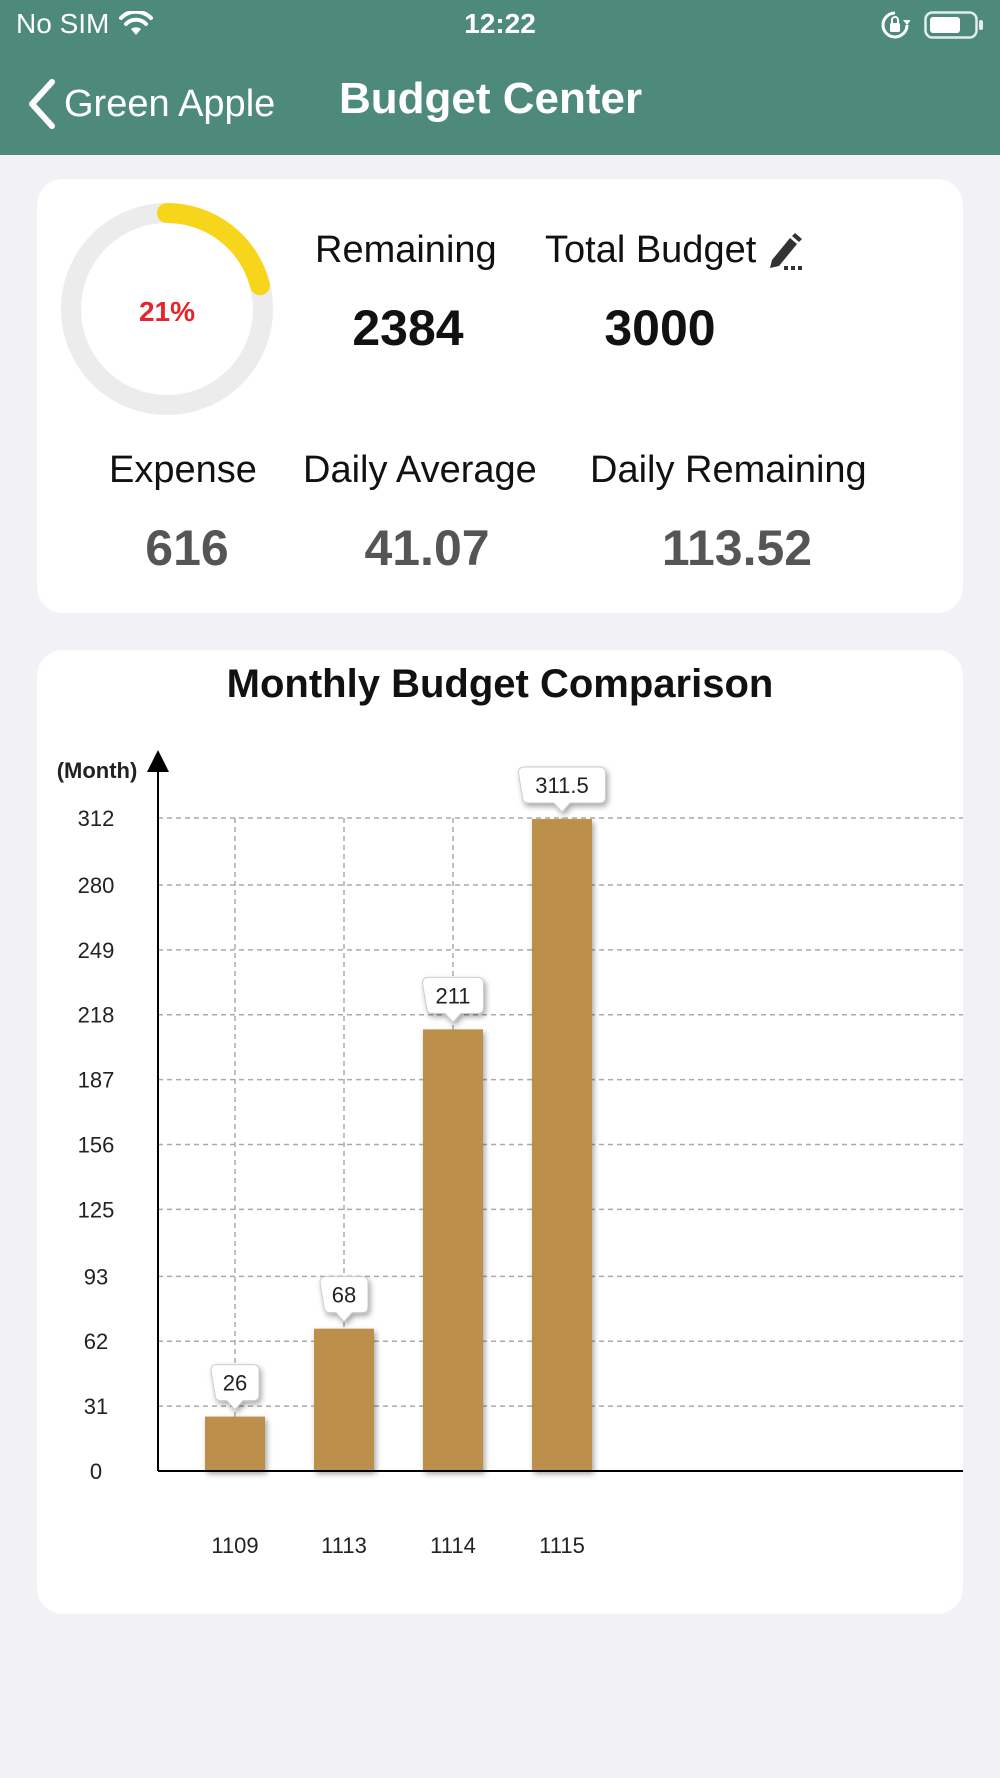 The width and height of the screenshot is (1000, 1778). What do you see at coordinates (63, 23) in the screenshot?
I see `carrier-text: No SIM` at bounding box center [63, 23].